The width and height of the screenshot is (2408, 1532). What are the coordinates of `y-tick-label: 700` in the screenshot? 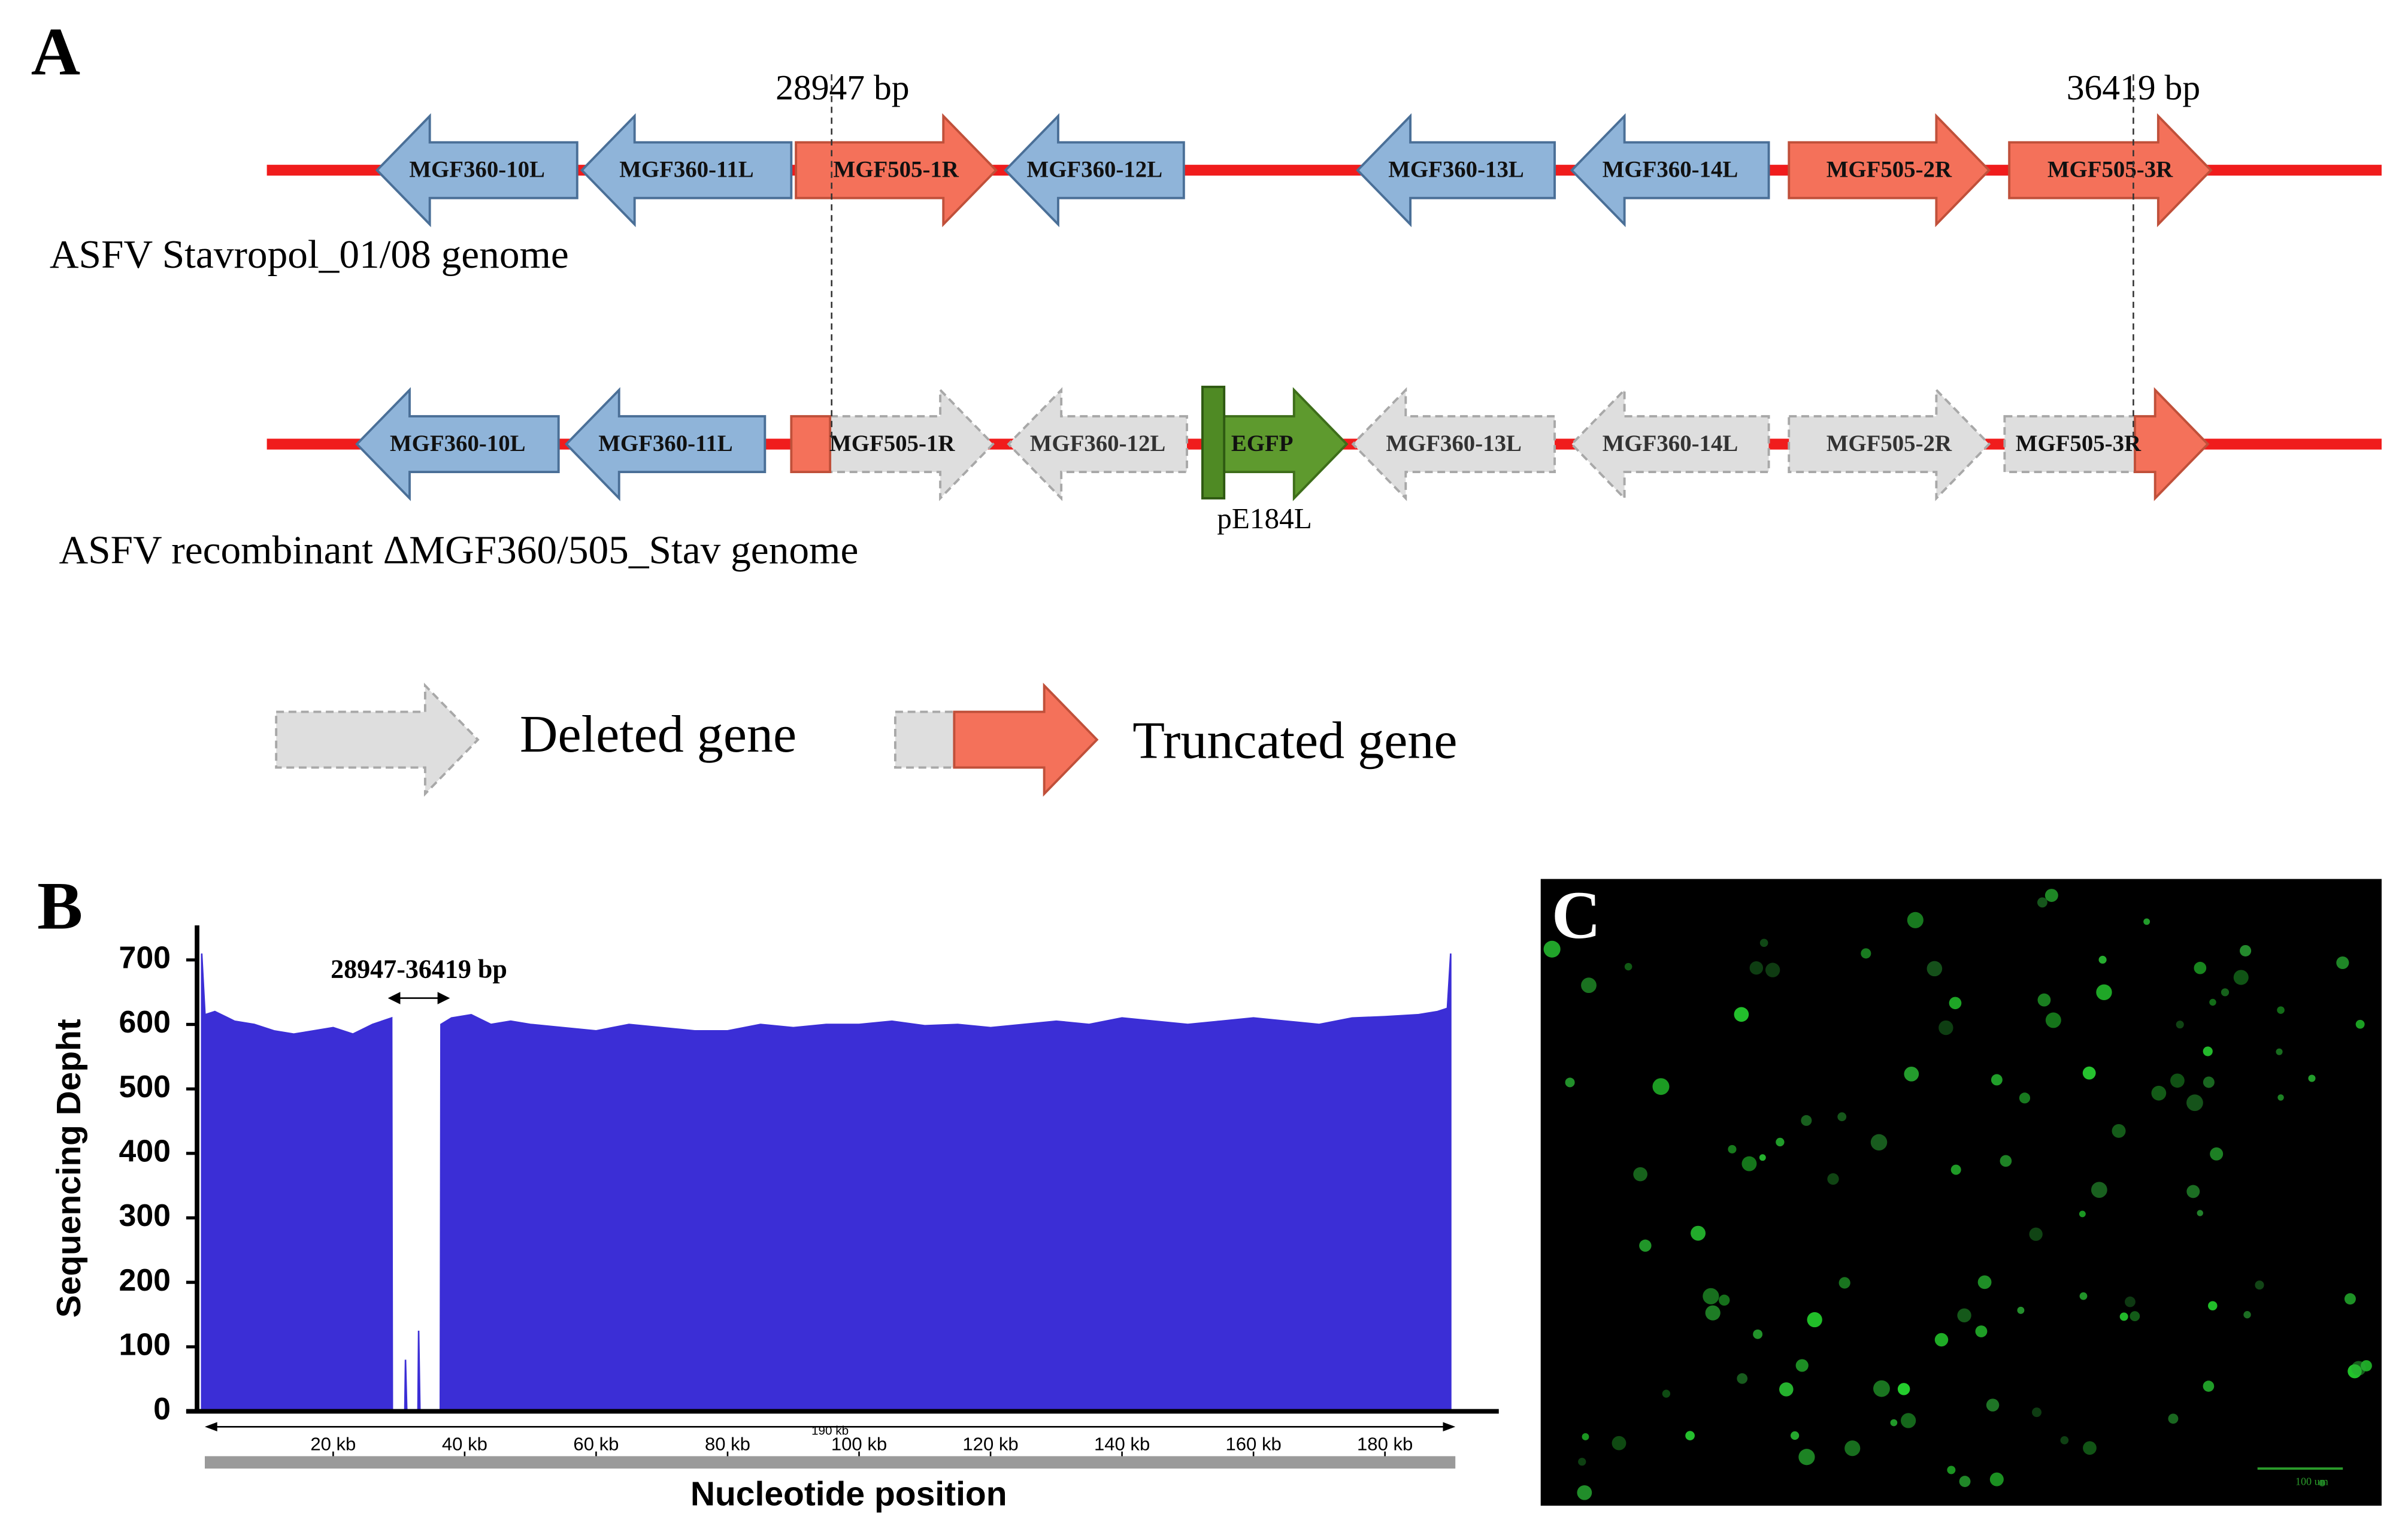 It's located at (145, 957).